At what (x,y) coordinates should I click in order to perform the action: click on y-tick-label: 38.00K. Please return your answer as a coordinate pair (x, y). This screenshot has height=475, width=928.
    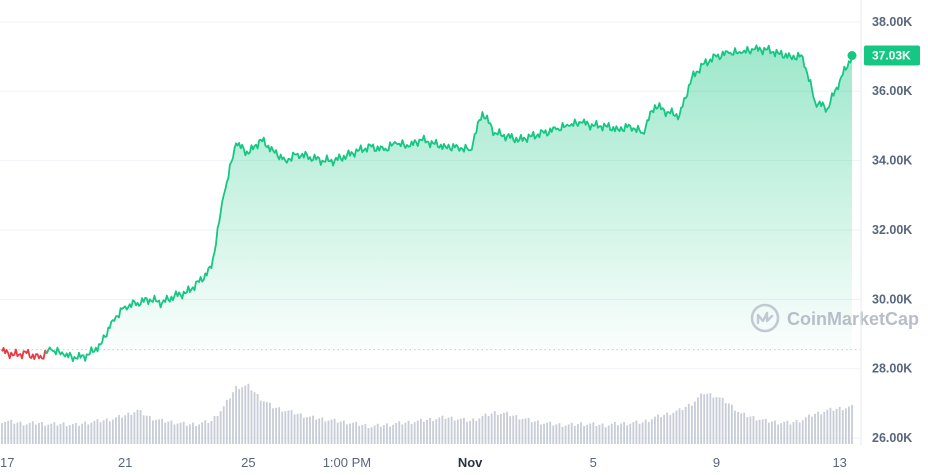
    Looking at the image, I should click on (892, 22).